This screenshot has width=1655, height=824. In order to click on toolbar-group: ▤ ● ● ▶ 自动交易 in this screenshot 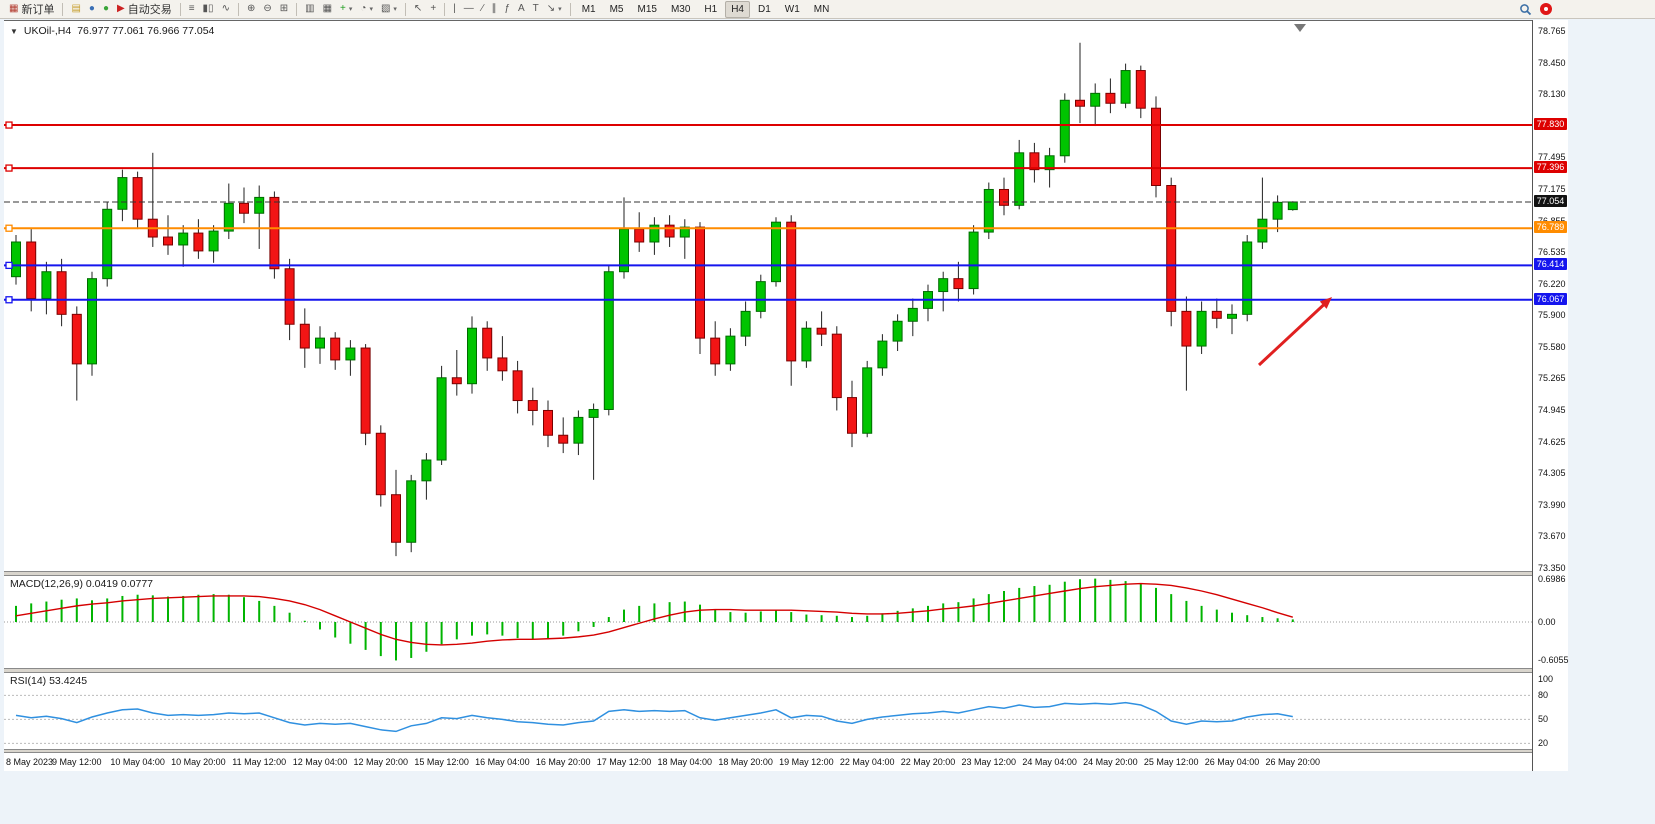, I will do `click(121, 9)`.